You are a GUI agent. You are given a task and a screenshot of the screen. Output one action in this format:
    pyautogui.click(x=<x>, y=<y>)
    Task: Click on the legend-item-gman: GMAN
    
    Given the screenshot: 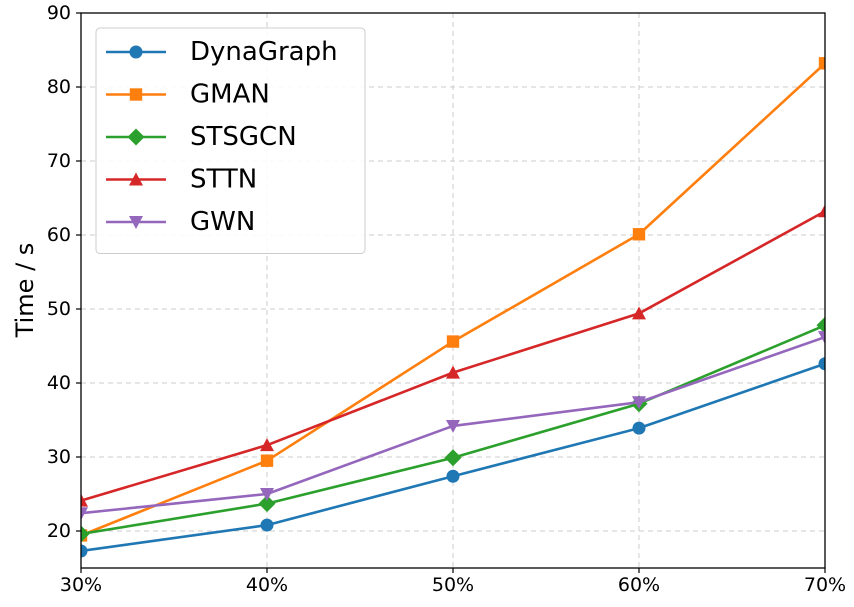 What is the action you would take?
    pyautogui.click(x=188, y=95)
    